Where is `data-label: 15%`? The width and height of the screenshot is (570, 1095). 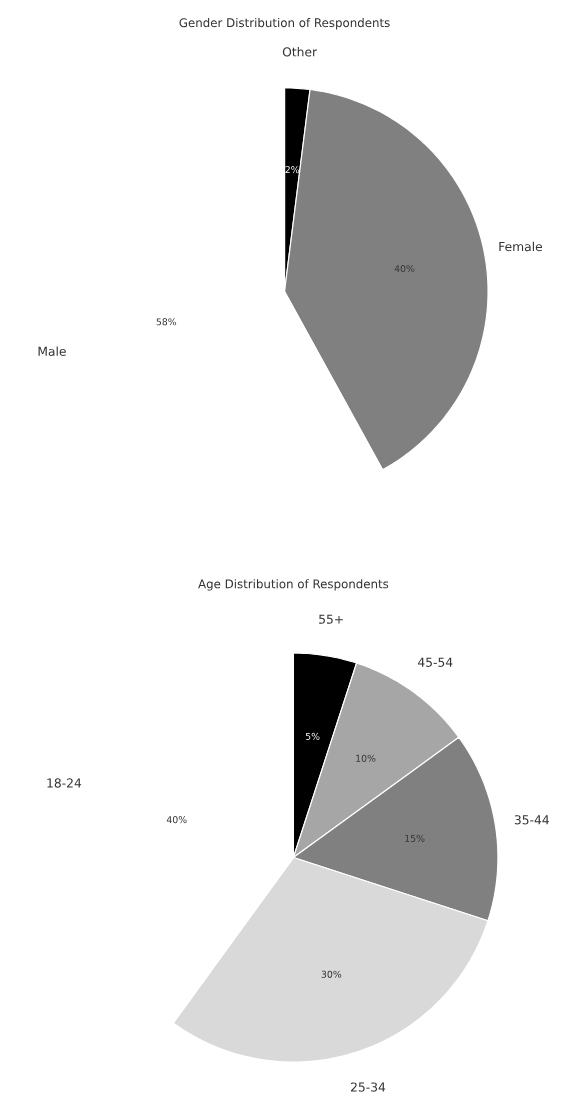
data-label: 15% is located at coordinates (415, 838).